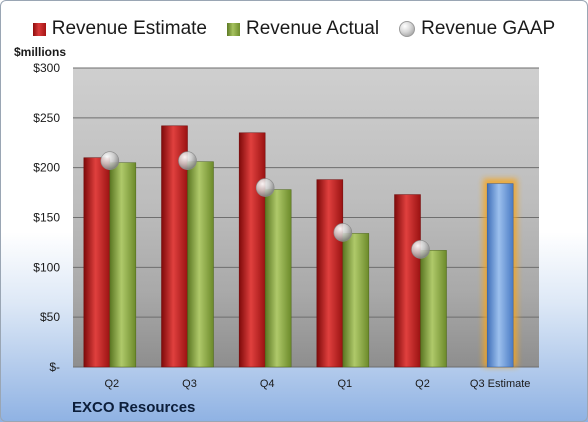 This screenshot has height=422, width=588. What do you see at coordinates (407, 29) in the screenshot?
I see `gaap-swatch-icon` at bounding box center [407, 29].